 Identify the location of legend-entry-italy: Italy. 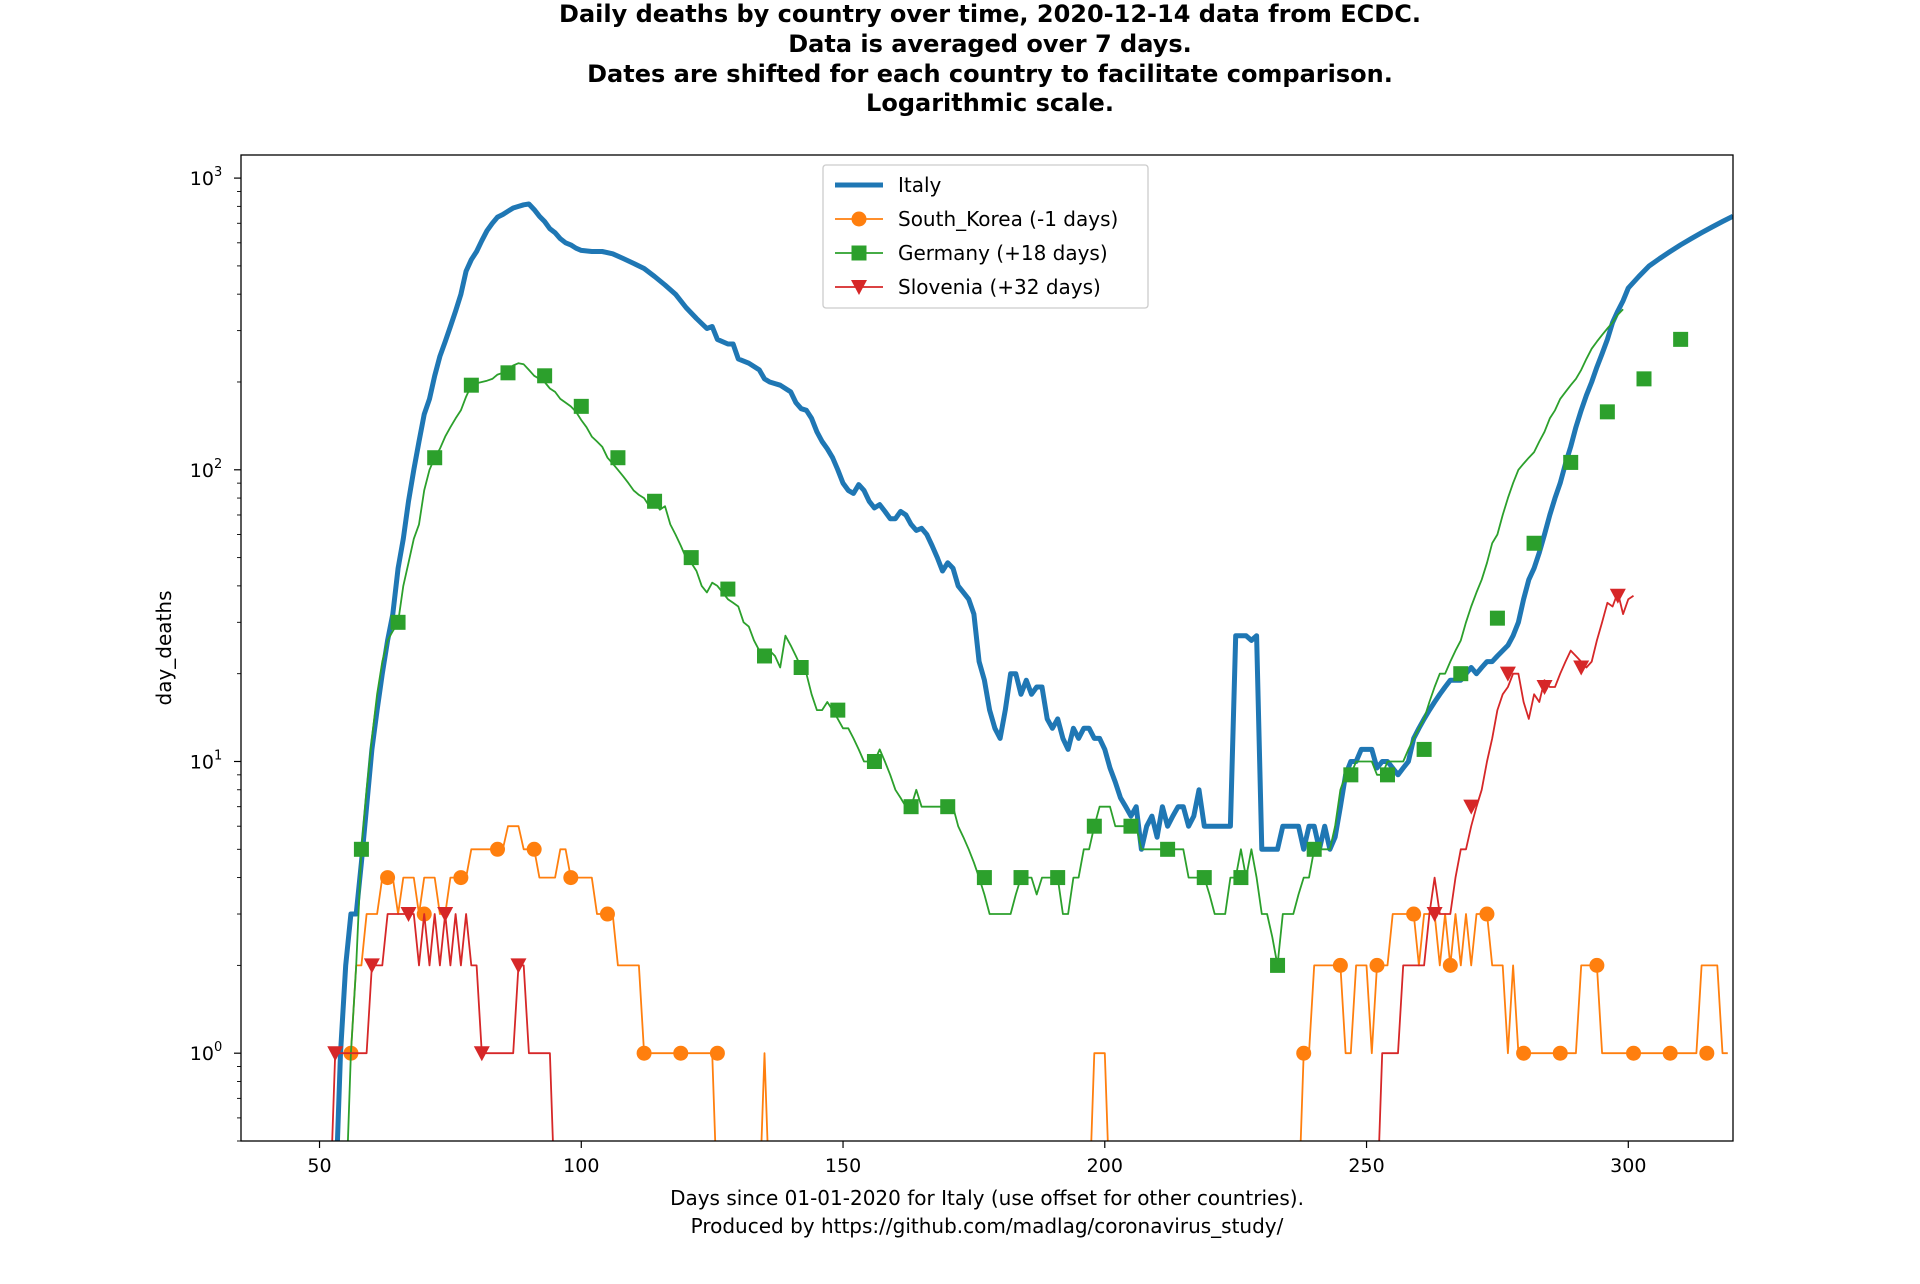
(888, 185).